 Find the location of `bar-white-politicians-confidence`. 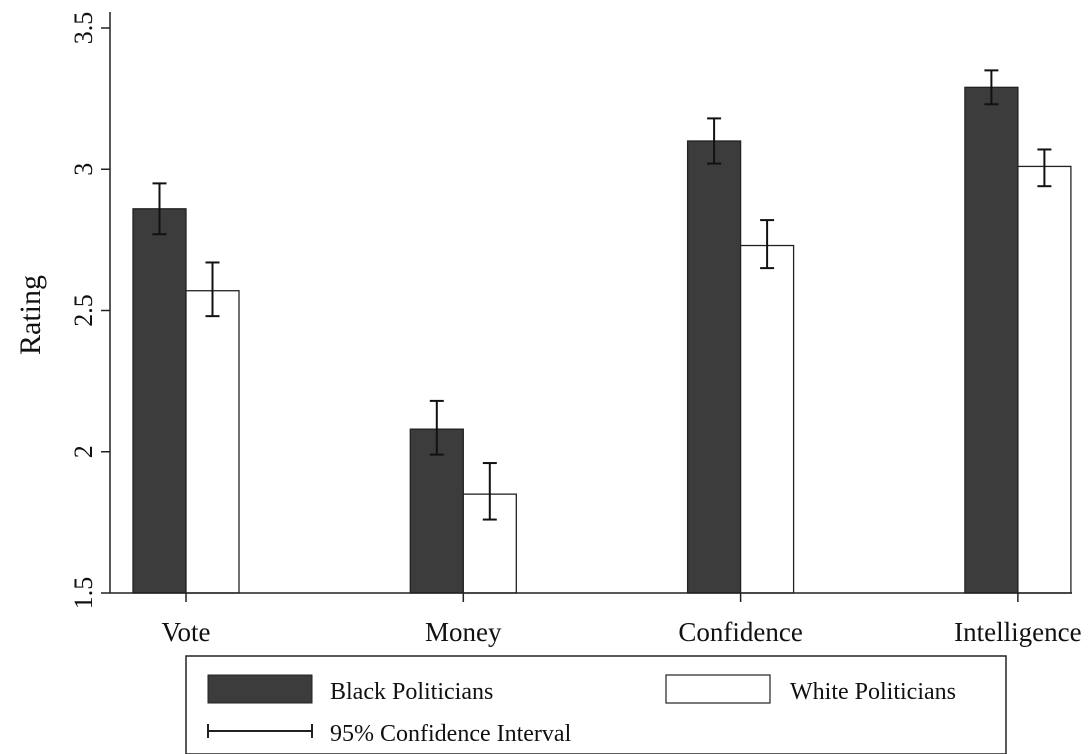

bar-white-politicians-confidence is located at coordinates (767, 419).